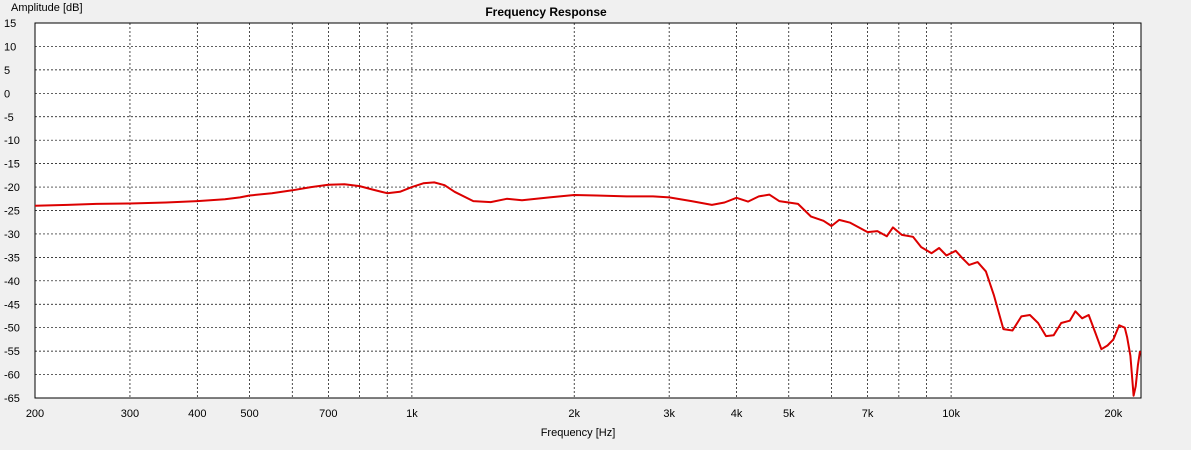 This screenshot has height=450, width=1191. What do you see at coordinates (412, 414) in the screenshot?
I see `x-tick-label: 1k` at bounding box center [412, 414].